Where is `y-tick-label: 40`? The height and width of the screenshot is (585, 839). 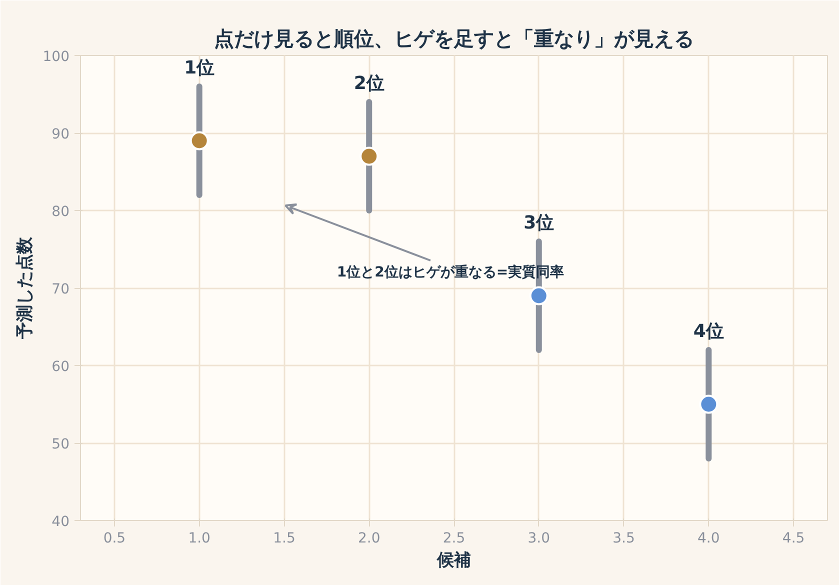
y-tick-label: 40 is located at coordinates (61, 522).